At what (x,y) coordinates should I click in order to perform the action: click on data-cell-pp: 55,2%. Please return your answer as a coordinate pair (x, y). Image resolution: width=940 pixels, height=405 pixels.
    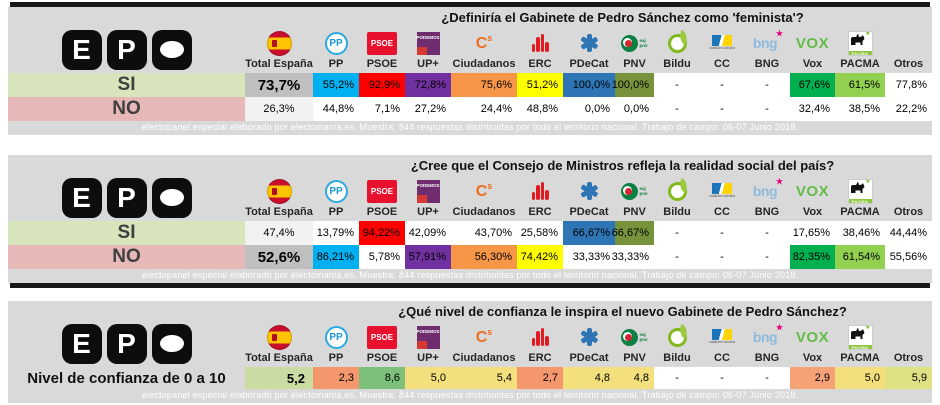
    Looking at the image, I should click on (336, 85).